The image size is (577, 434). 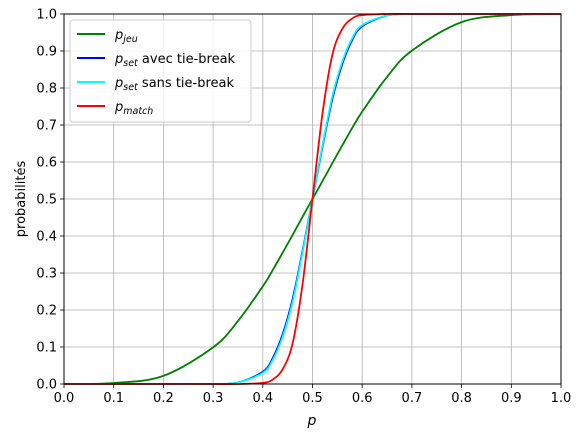 What do you see at coordinates (46, 126) in the screenshot?
I see `y-tick-label: 0.7` at bounding box center [46, 126].